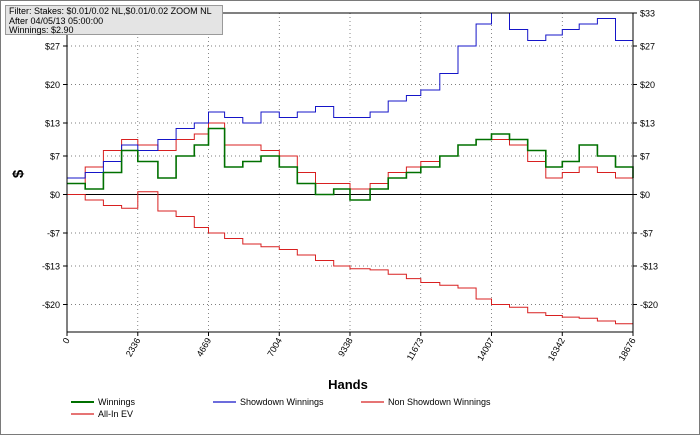 The height and width of the screenshot is (439, 700). Describe the element at coordinates (645, 157) in the screenshot. I see `y-tick-label-right: $7` at that location.